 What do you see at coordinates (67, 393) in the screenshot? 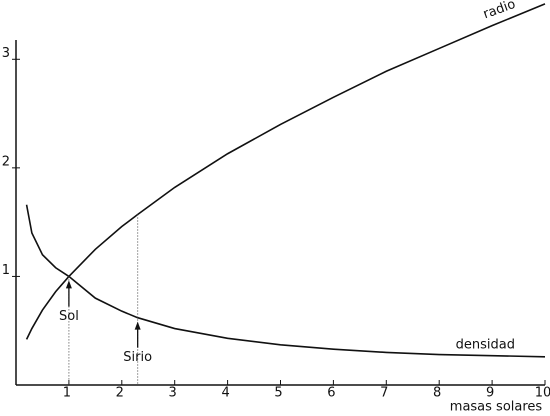
I see `x-tick-label: 1` at bounding box center [67, 393].